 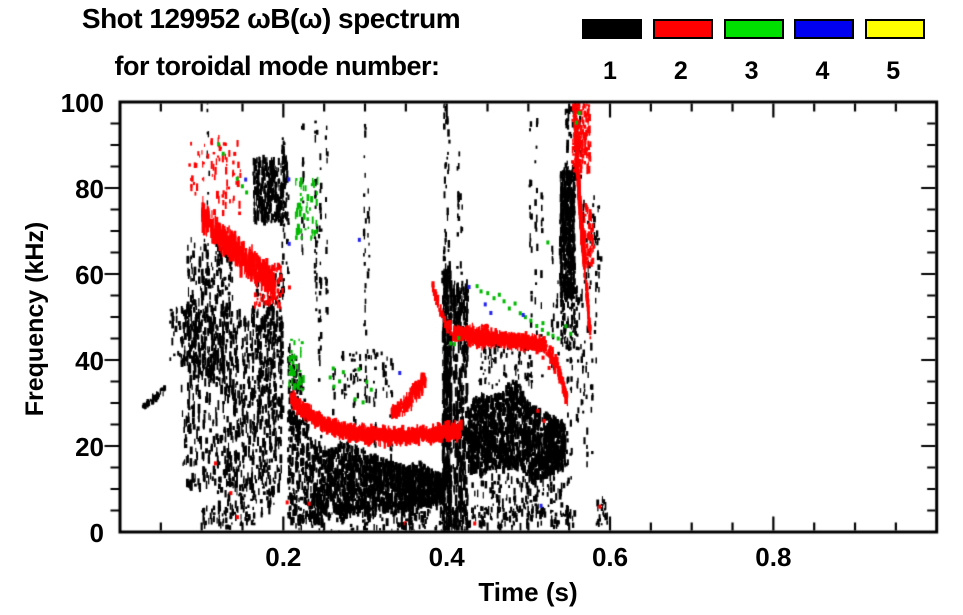 I want to click on y-axis-title: Frequency (kHz), so click(x=35, y=319).